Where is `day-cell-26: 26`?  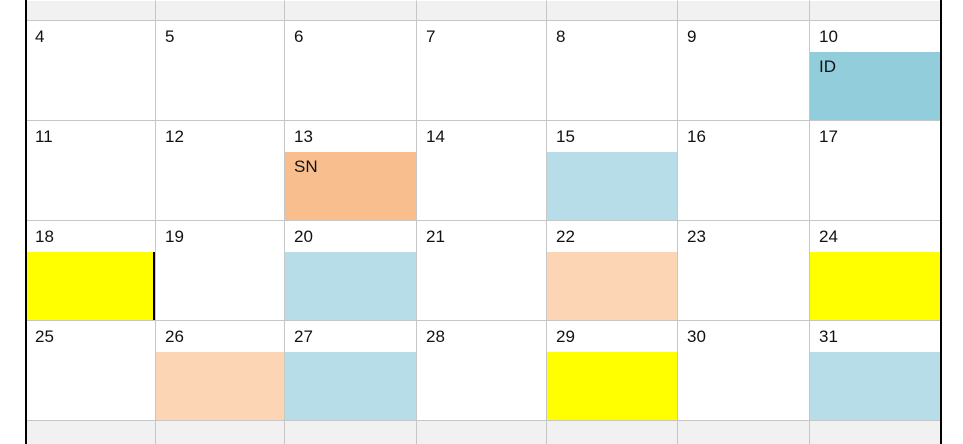
day-cell-26: 26 is located at coordinates (220, 371).